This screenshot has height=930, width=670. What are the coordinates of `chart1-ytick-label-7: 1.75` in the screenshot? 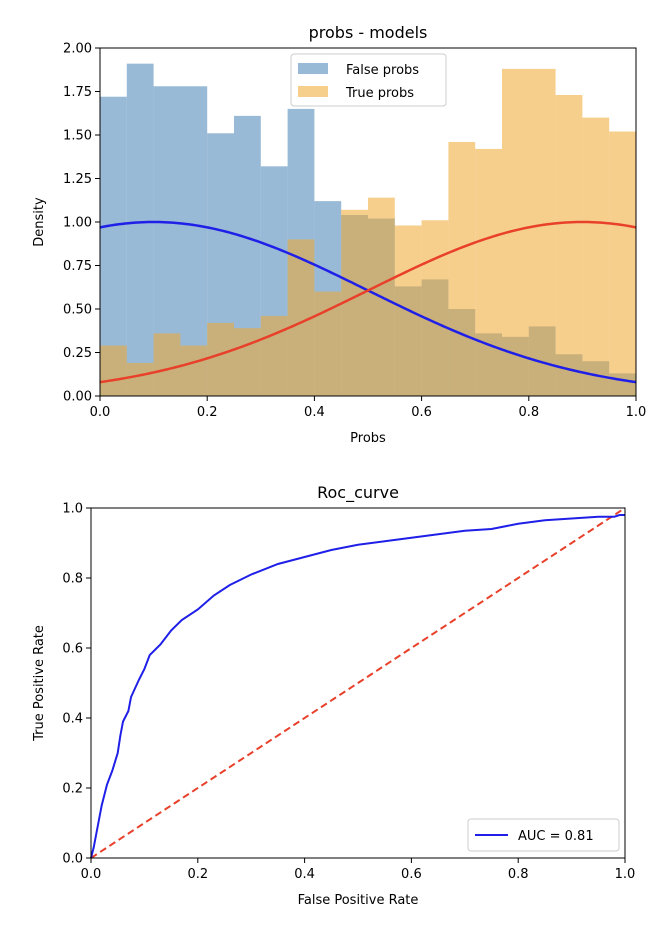 It's located at (77, 92).